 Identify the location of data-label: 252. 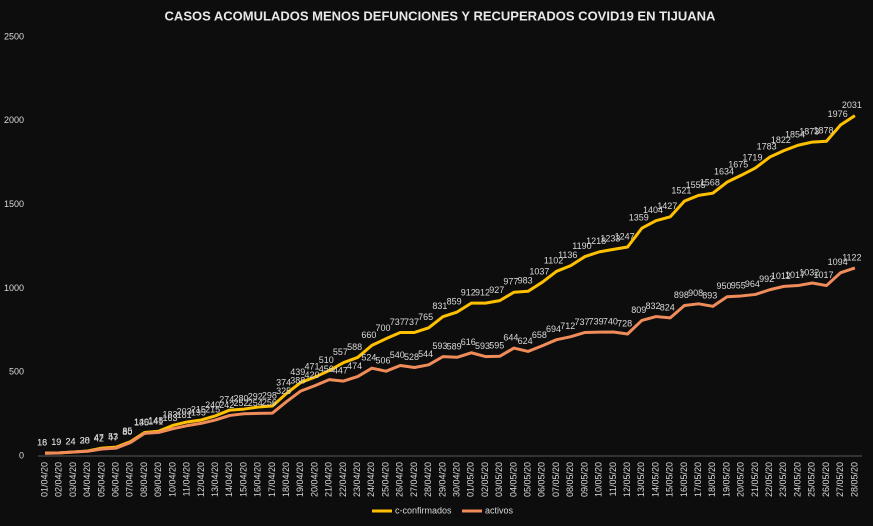
(240, 403).